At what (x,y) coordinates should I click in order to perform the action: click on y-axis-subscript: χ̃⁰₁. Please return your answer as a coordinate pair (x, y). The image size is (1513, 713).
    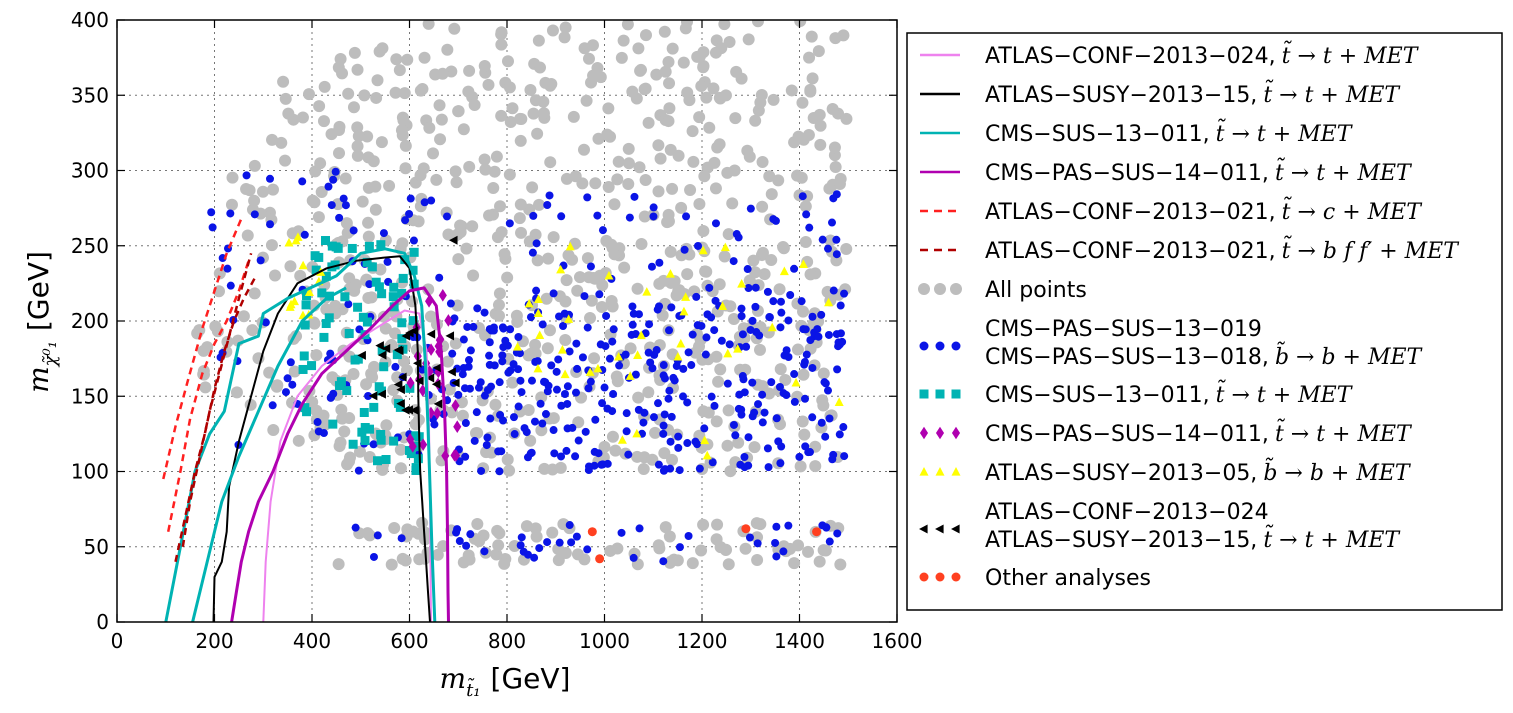
    Looking at the image, I should click on (50, 354).